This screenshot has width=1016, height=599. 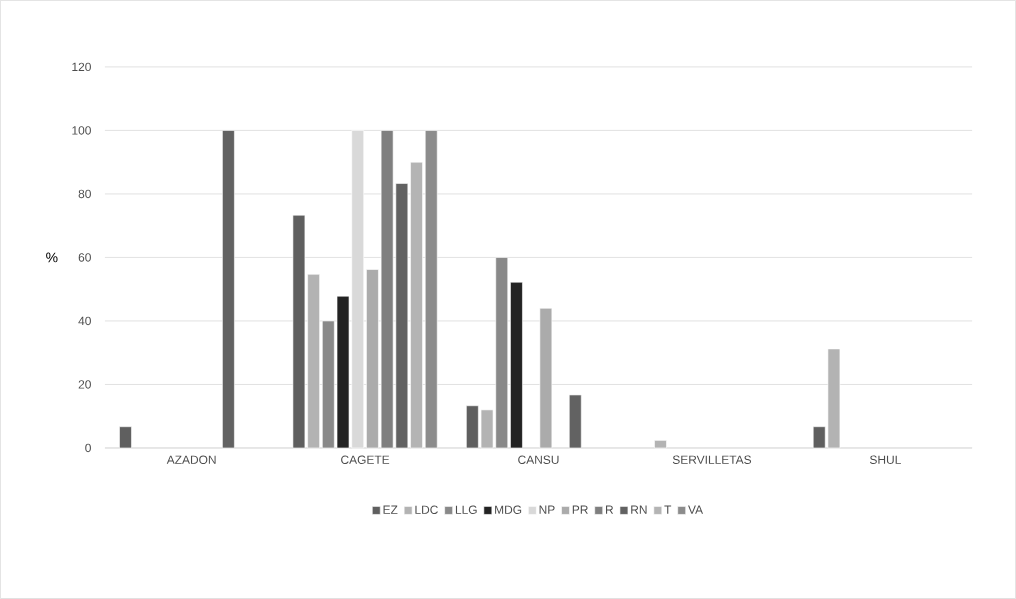 I want to click on x-tick-label: CAGETE, so click(x=365, y=459).